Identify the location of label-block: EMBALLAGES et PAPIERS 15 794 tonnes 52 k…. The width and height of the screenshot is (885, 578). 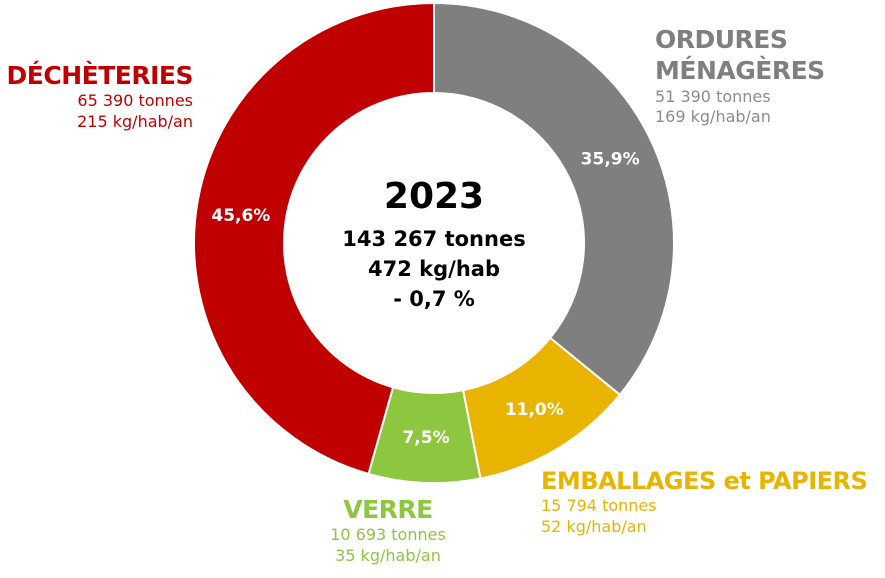
(704, 502).